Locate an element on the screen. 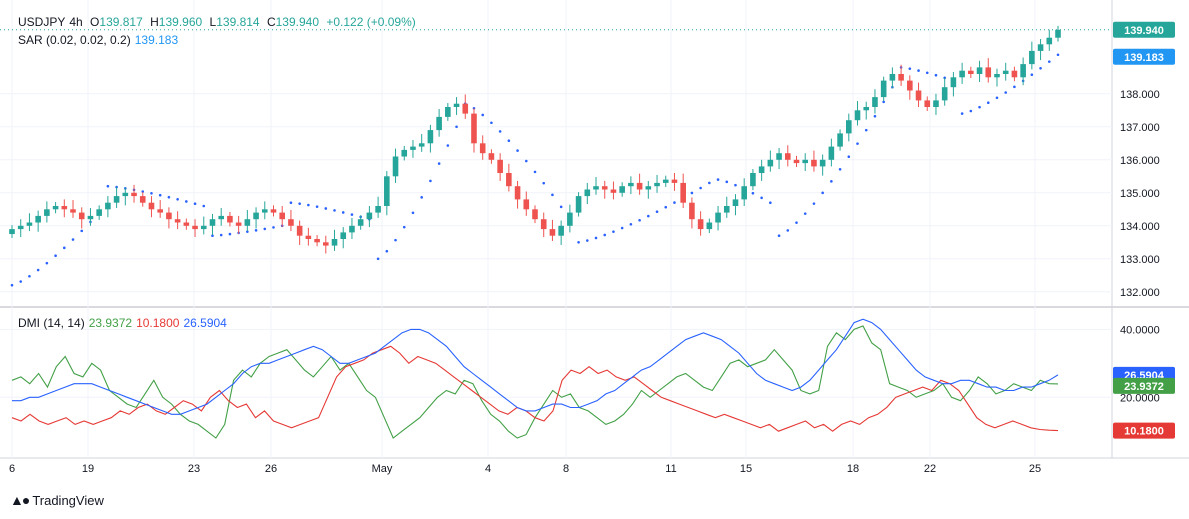 The width and height of the screenshot is (1189, 519). sar-label: SAR (0.02, 0.02, 0.2) is located at coordinates (74, 40).